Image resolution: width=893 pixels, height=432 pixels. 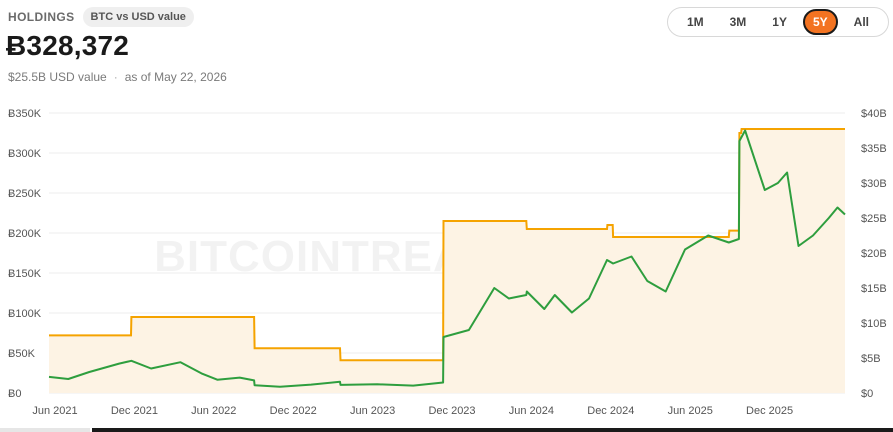 I want to click on x-tick-label: Dec 2022, so click(x=293, y=411).